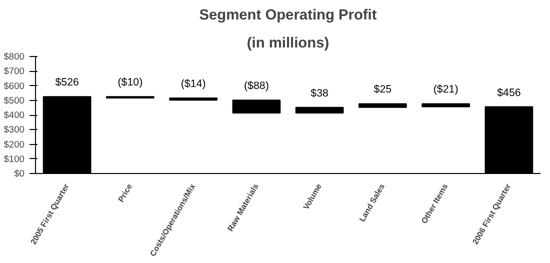  Describe the element at coordinates (14, 115) in the screenshot. I see `y-tick-label: $400` at that location.